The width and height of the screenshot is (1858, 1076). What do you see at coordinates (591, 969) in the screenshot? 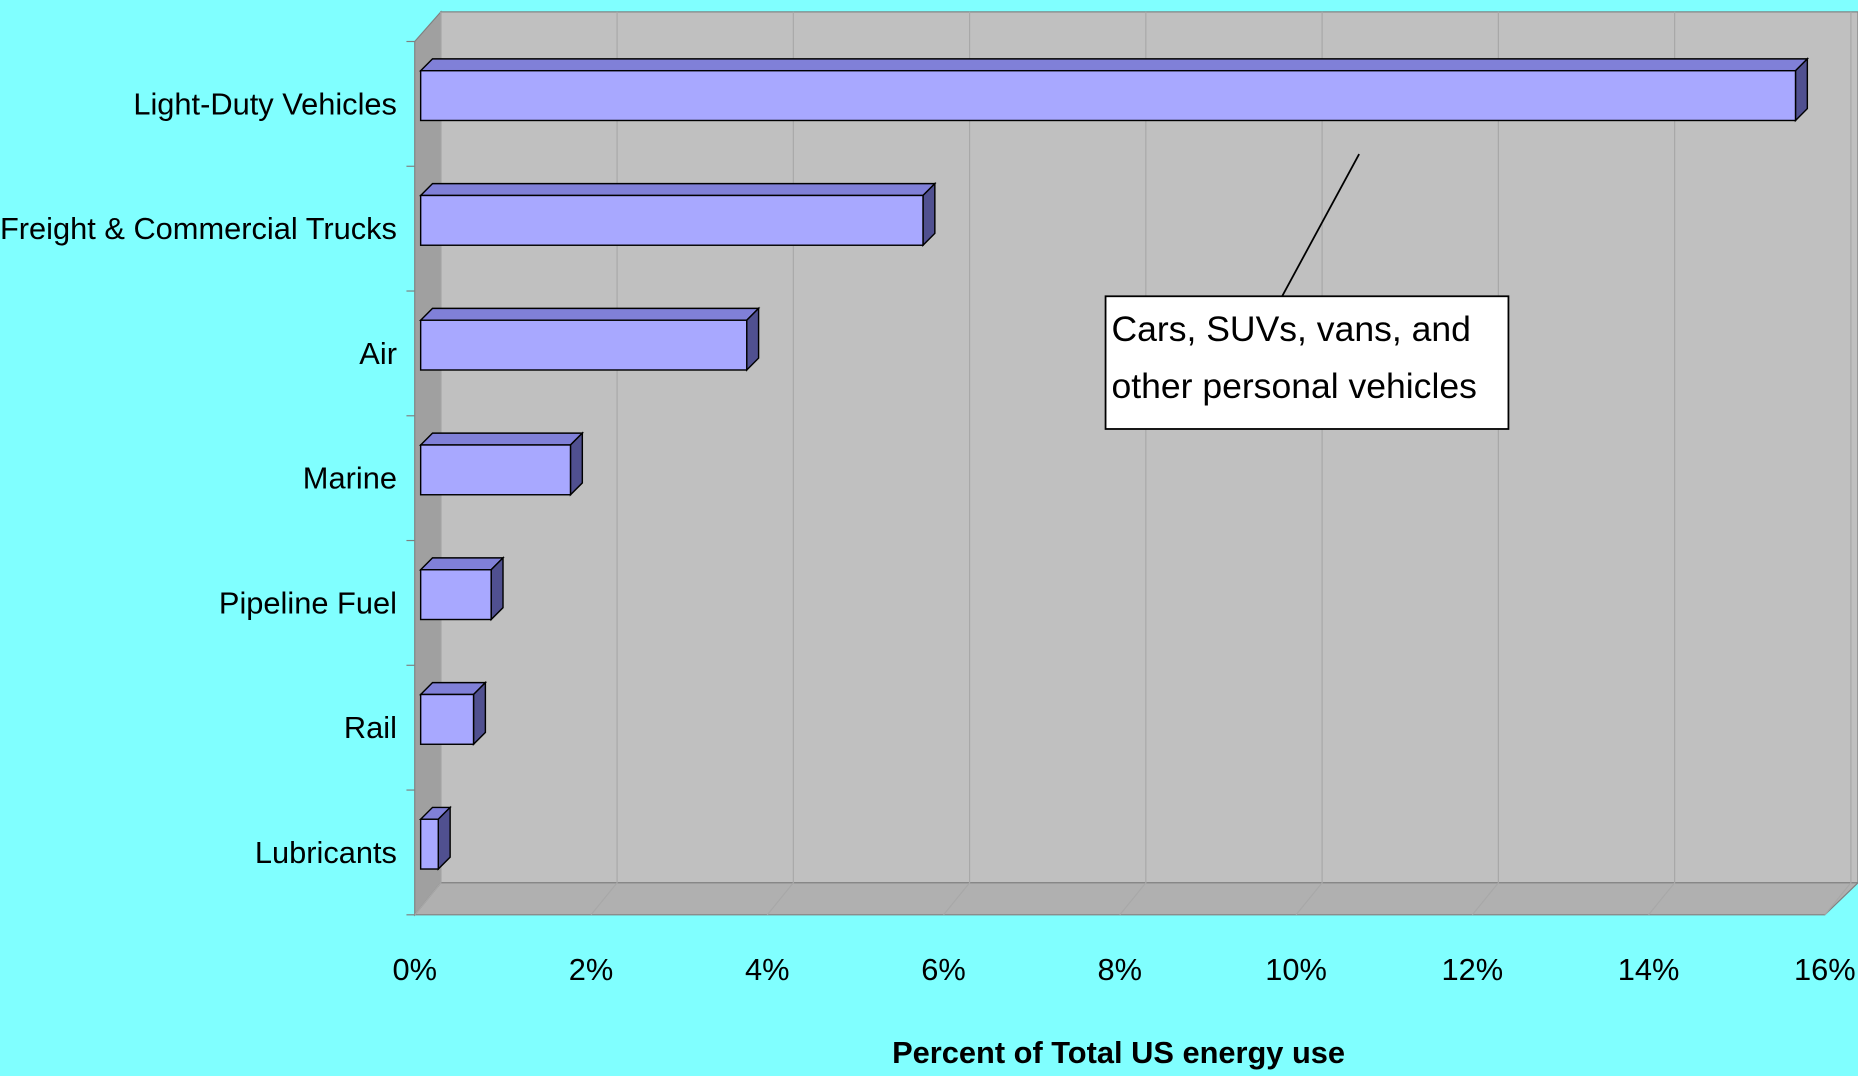
I see `x-tick-label: 2%` at bounding box center [591, 969].